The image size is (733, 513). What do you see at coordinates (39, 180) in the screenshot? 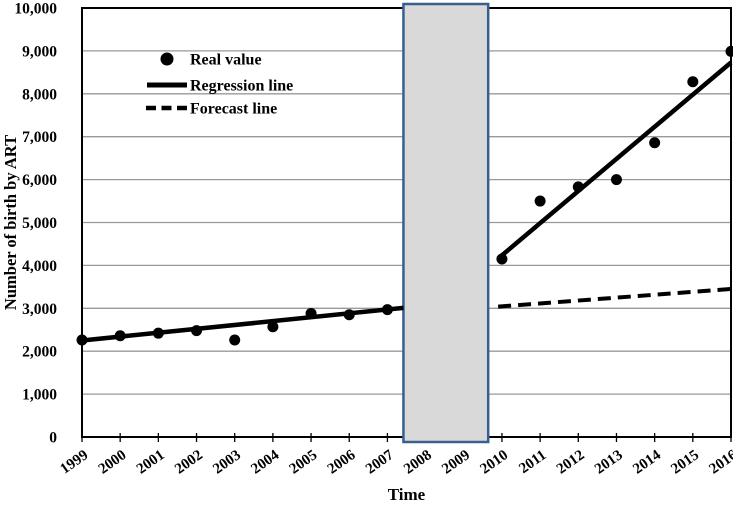
I see `y-tick-label: 6,000` at bounding box center [39, 180].